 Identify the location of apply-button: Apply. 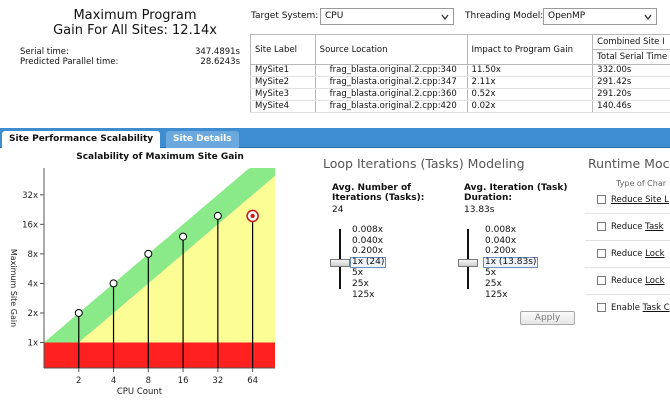
(547, 318).